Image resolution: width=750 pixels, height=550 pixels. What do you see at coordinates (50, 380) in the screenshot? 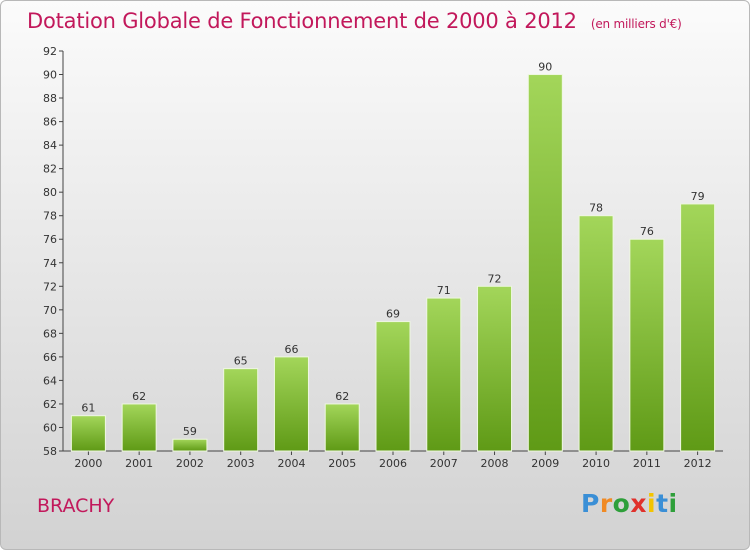
I see `y-tick-label: 64` at bounding box center [50, 380].